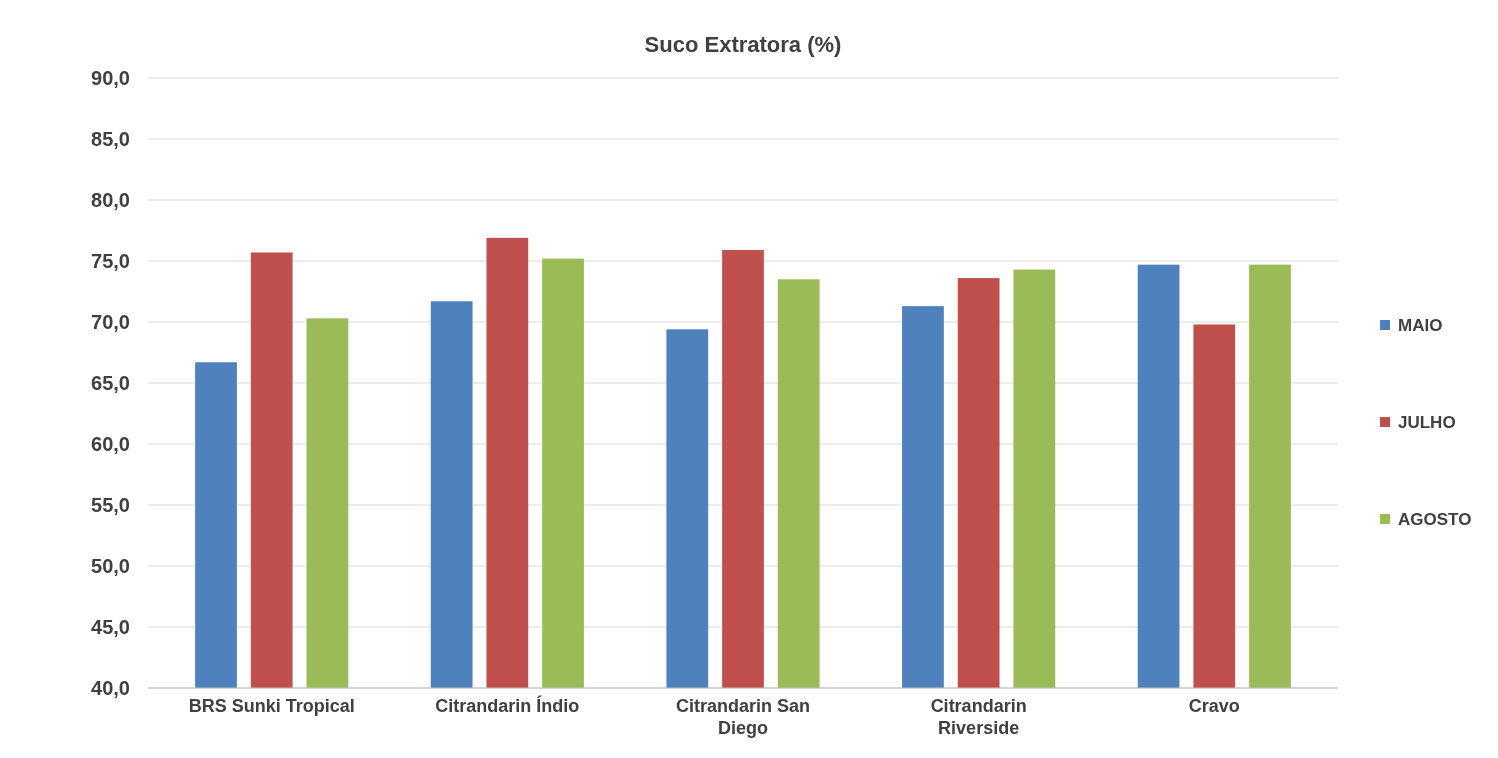 The height and width of the screenshot is (758, 1498). I want to click on chart-title: Suco Extratora (%), so click(743, 44).